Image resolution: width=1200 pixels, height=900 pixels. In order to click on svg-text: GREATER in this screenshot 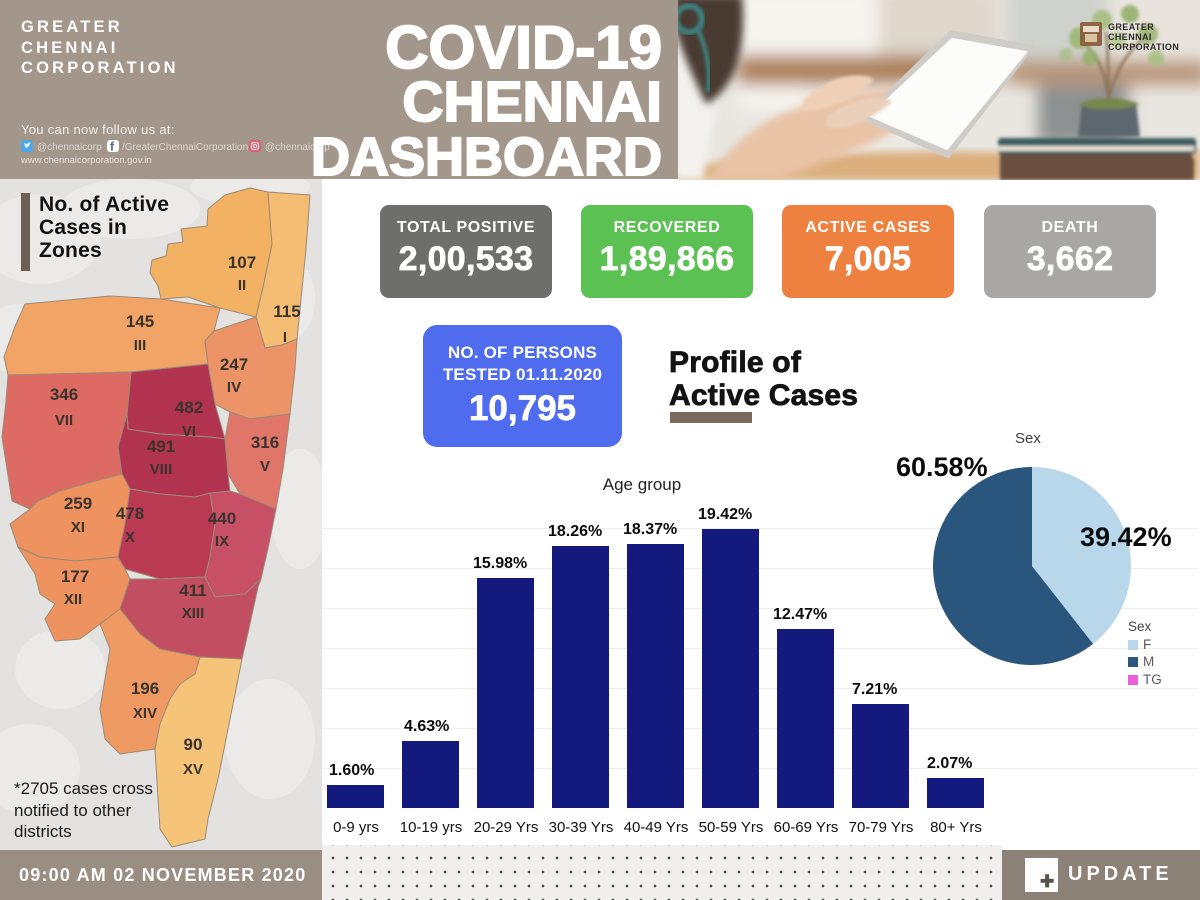, I will do `click(1131, 27)`.